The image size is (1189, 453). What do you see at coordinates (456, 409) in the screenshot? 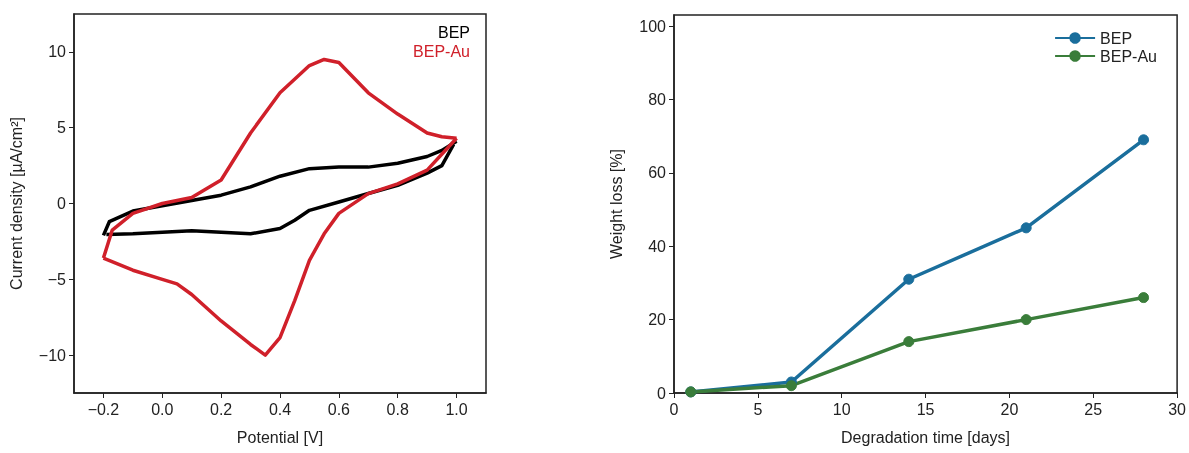
I see `x-tick-label: 1.0` at bounding box center [456, 409].